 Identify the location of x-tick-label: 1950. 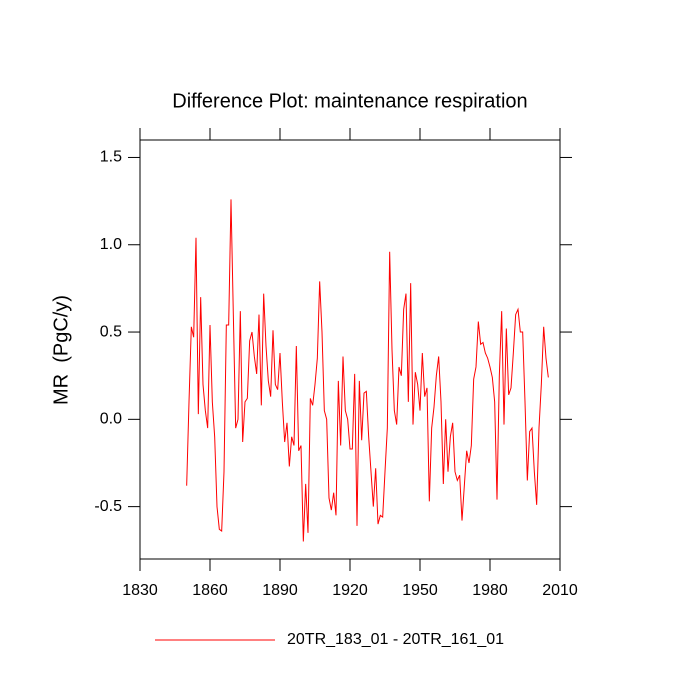
(420, 590).